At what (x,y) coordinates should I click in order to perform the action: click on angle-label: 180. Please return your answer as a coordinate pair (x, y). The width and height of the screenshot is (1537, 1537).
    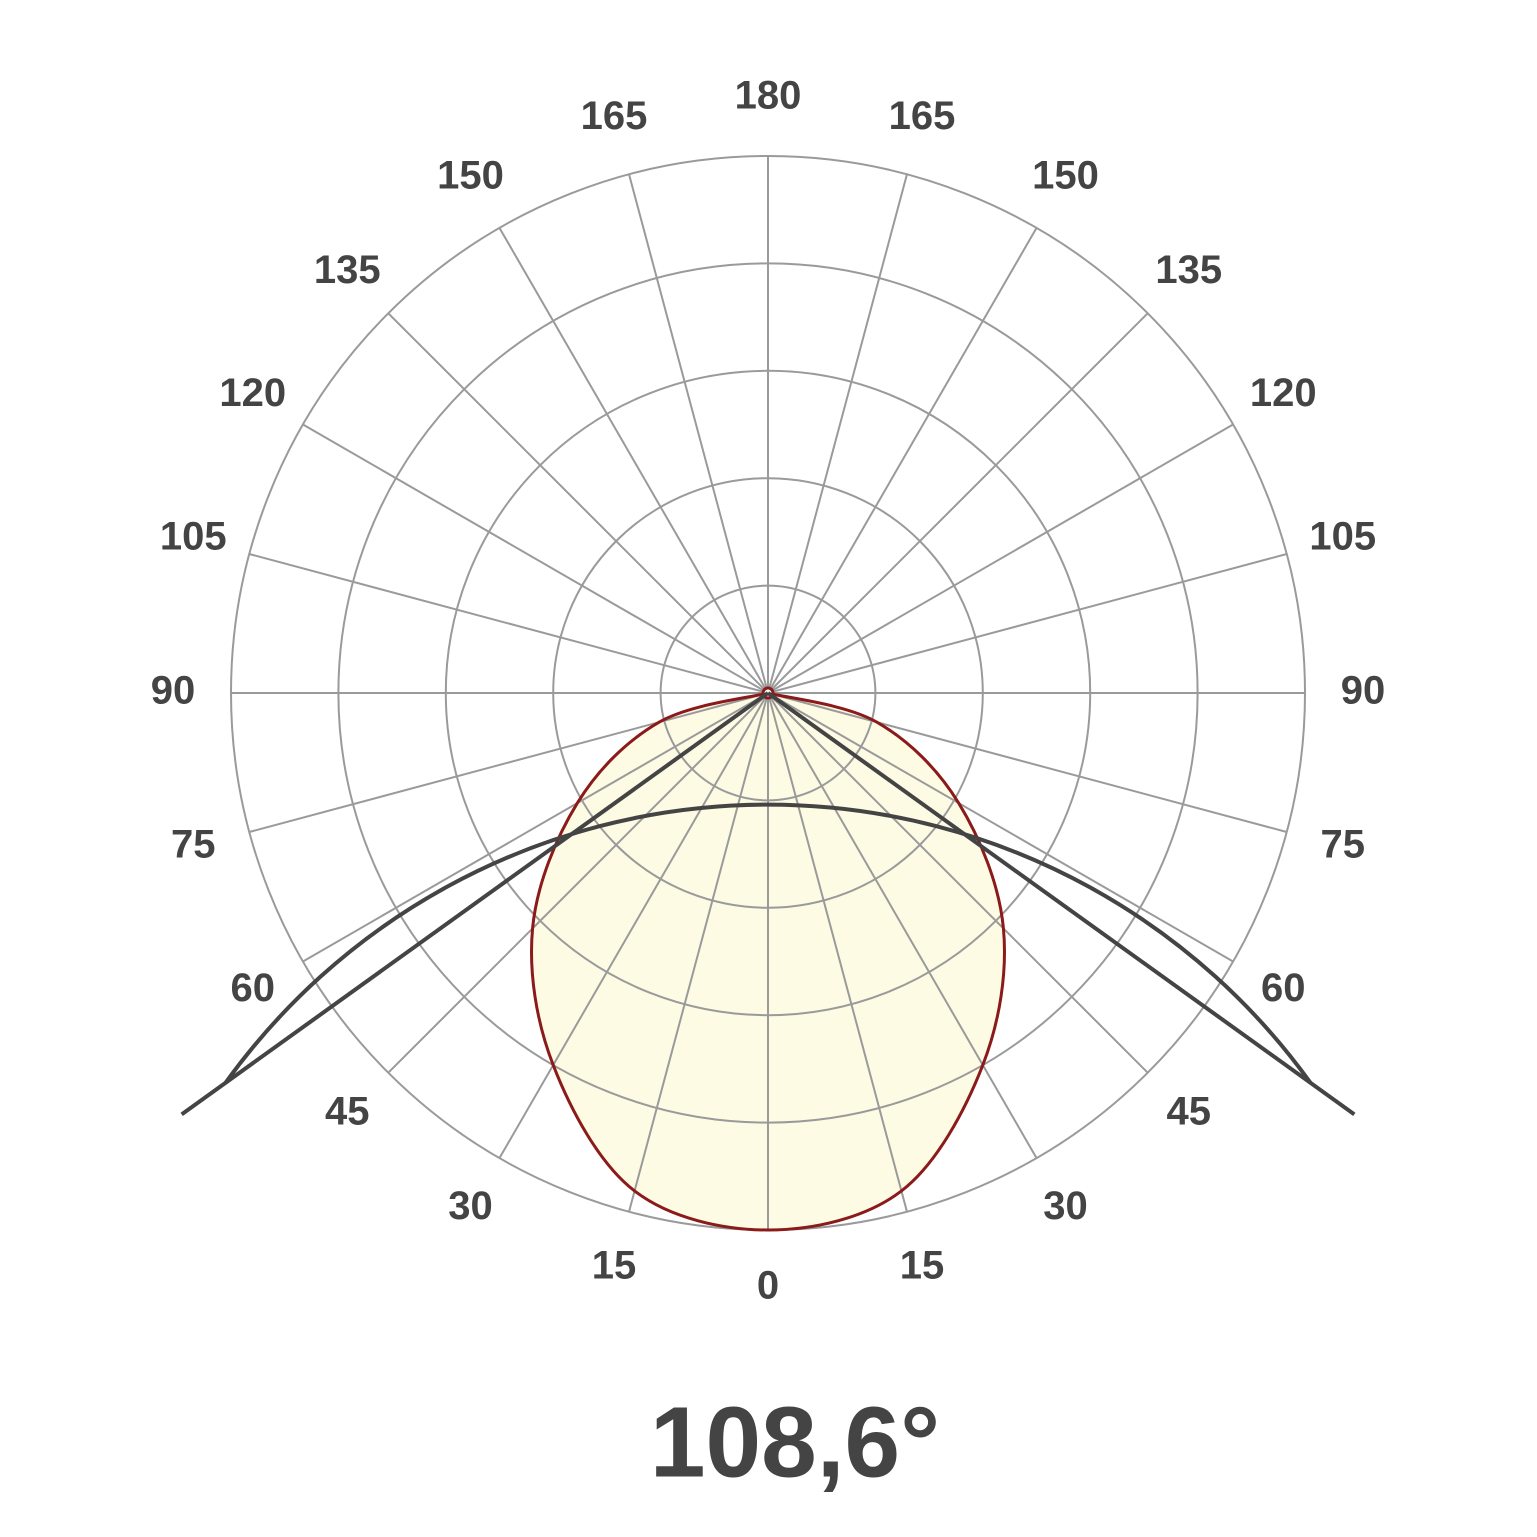
    Looking at the image, I should click on (768, 96).